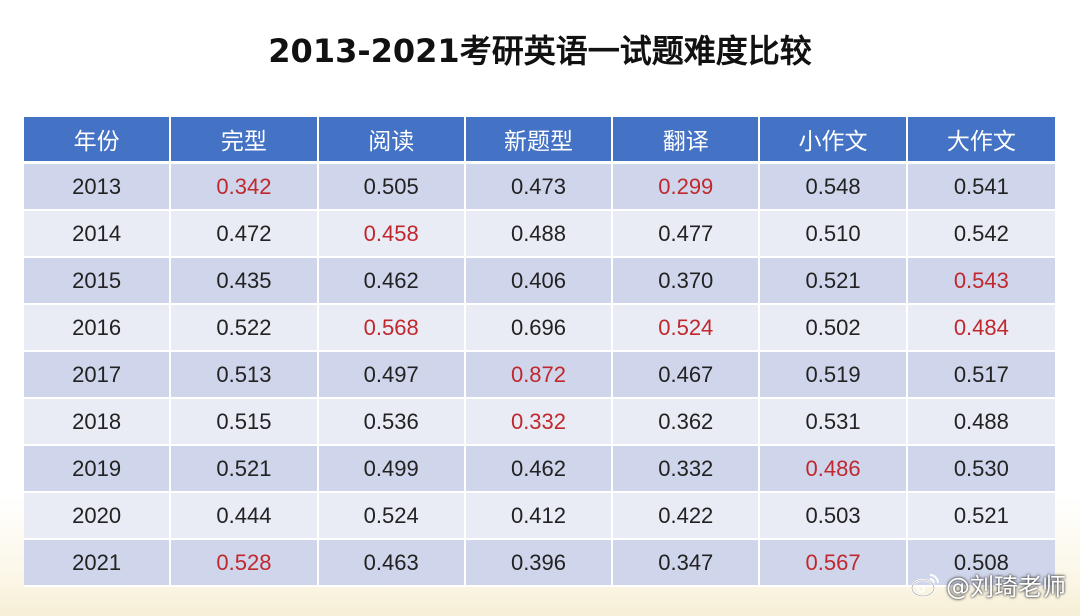 The height and width of the screenshot is (616, 1080). I want to click on score-cell: 0.412, so click(539, 516).